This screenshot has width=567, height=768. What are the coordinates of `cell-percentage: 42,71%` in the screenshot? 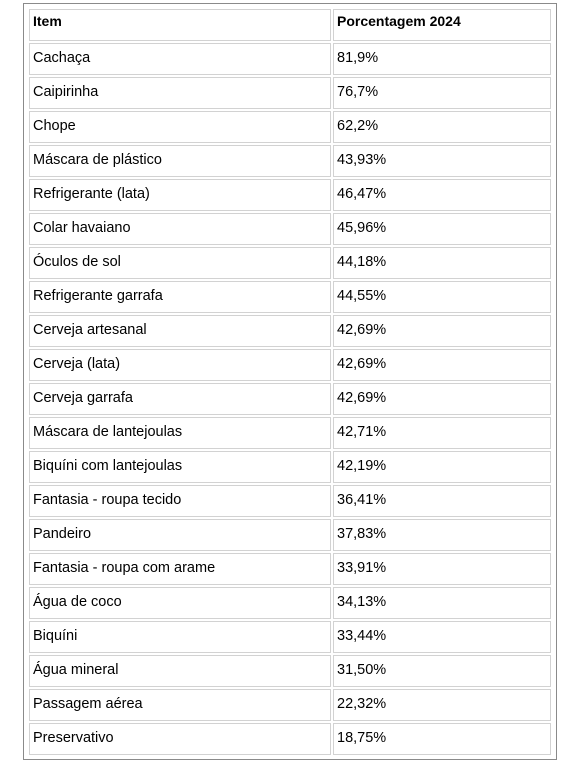 It's located at (442, 433).